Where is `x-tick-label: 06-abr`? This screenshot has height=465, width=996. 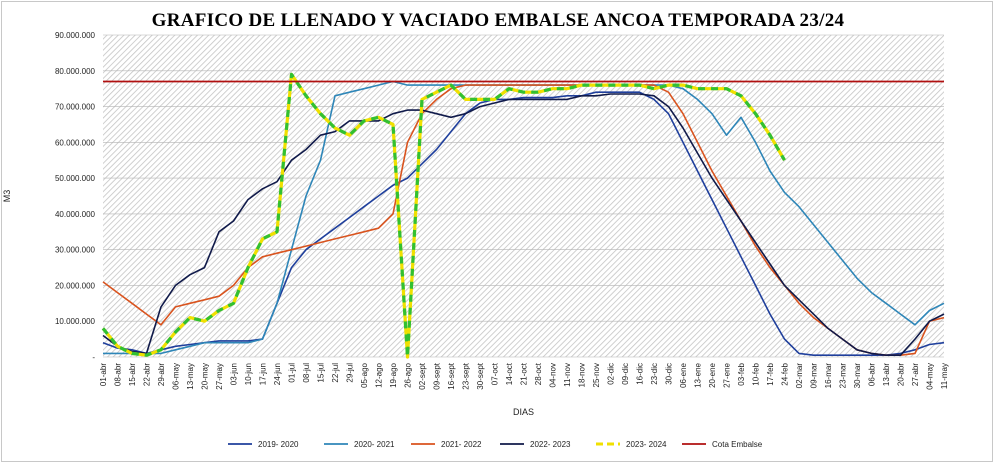
x-tick-label: 06-abr is located at coordinates (872, 374).